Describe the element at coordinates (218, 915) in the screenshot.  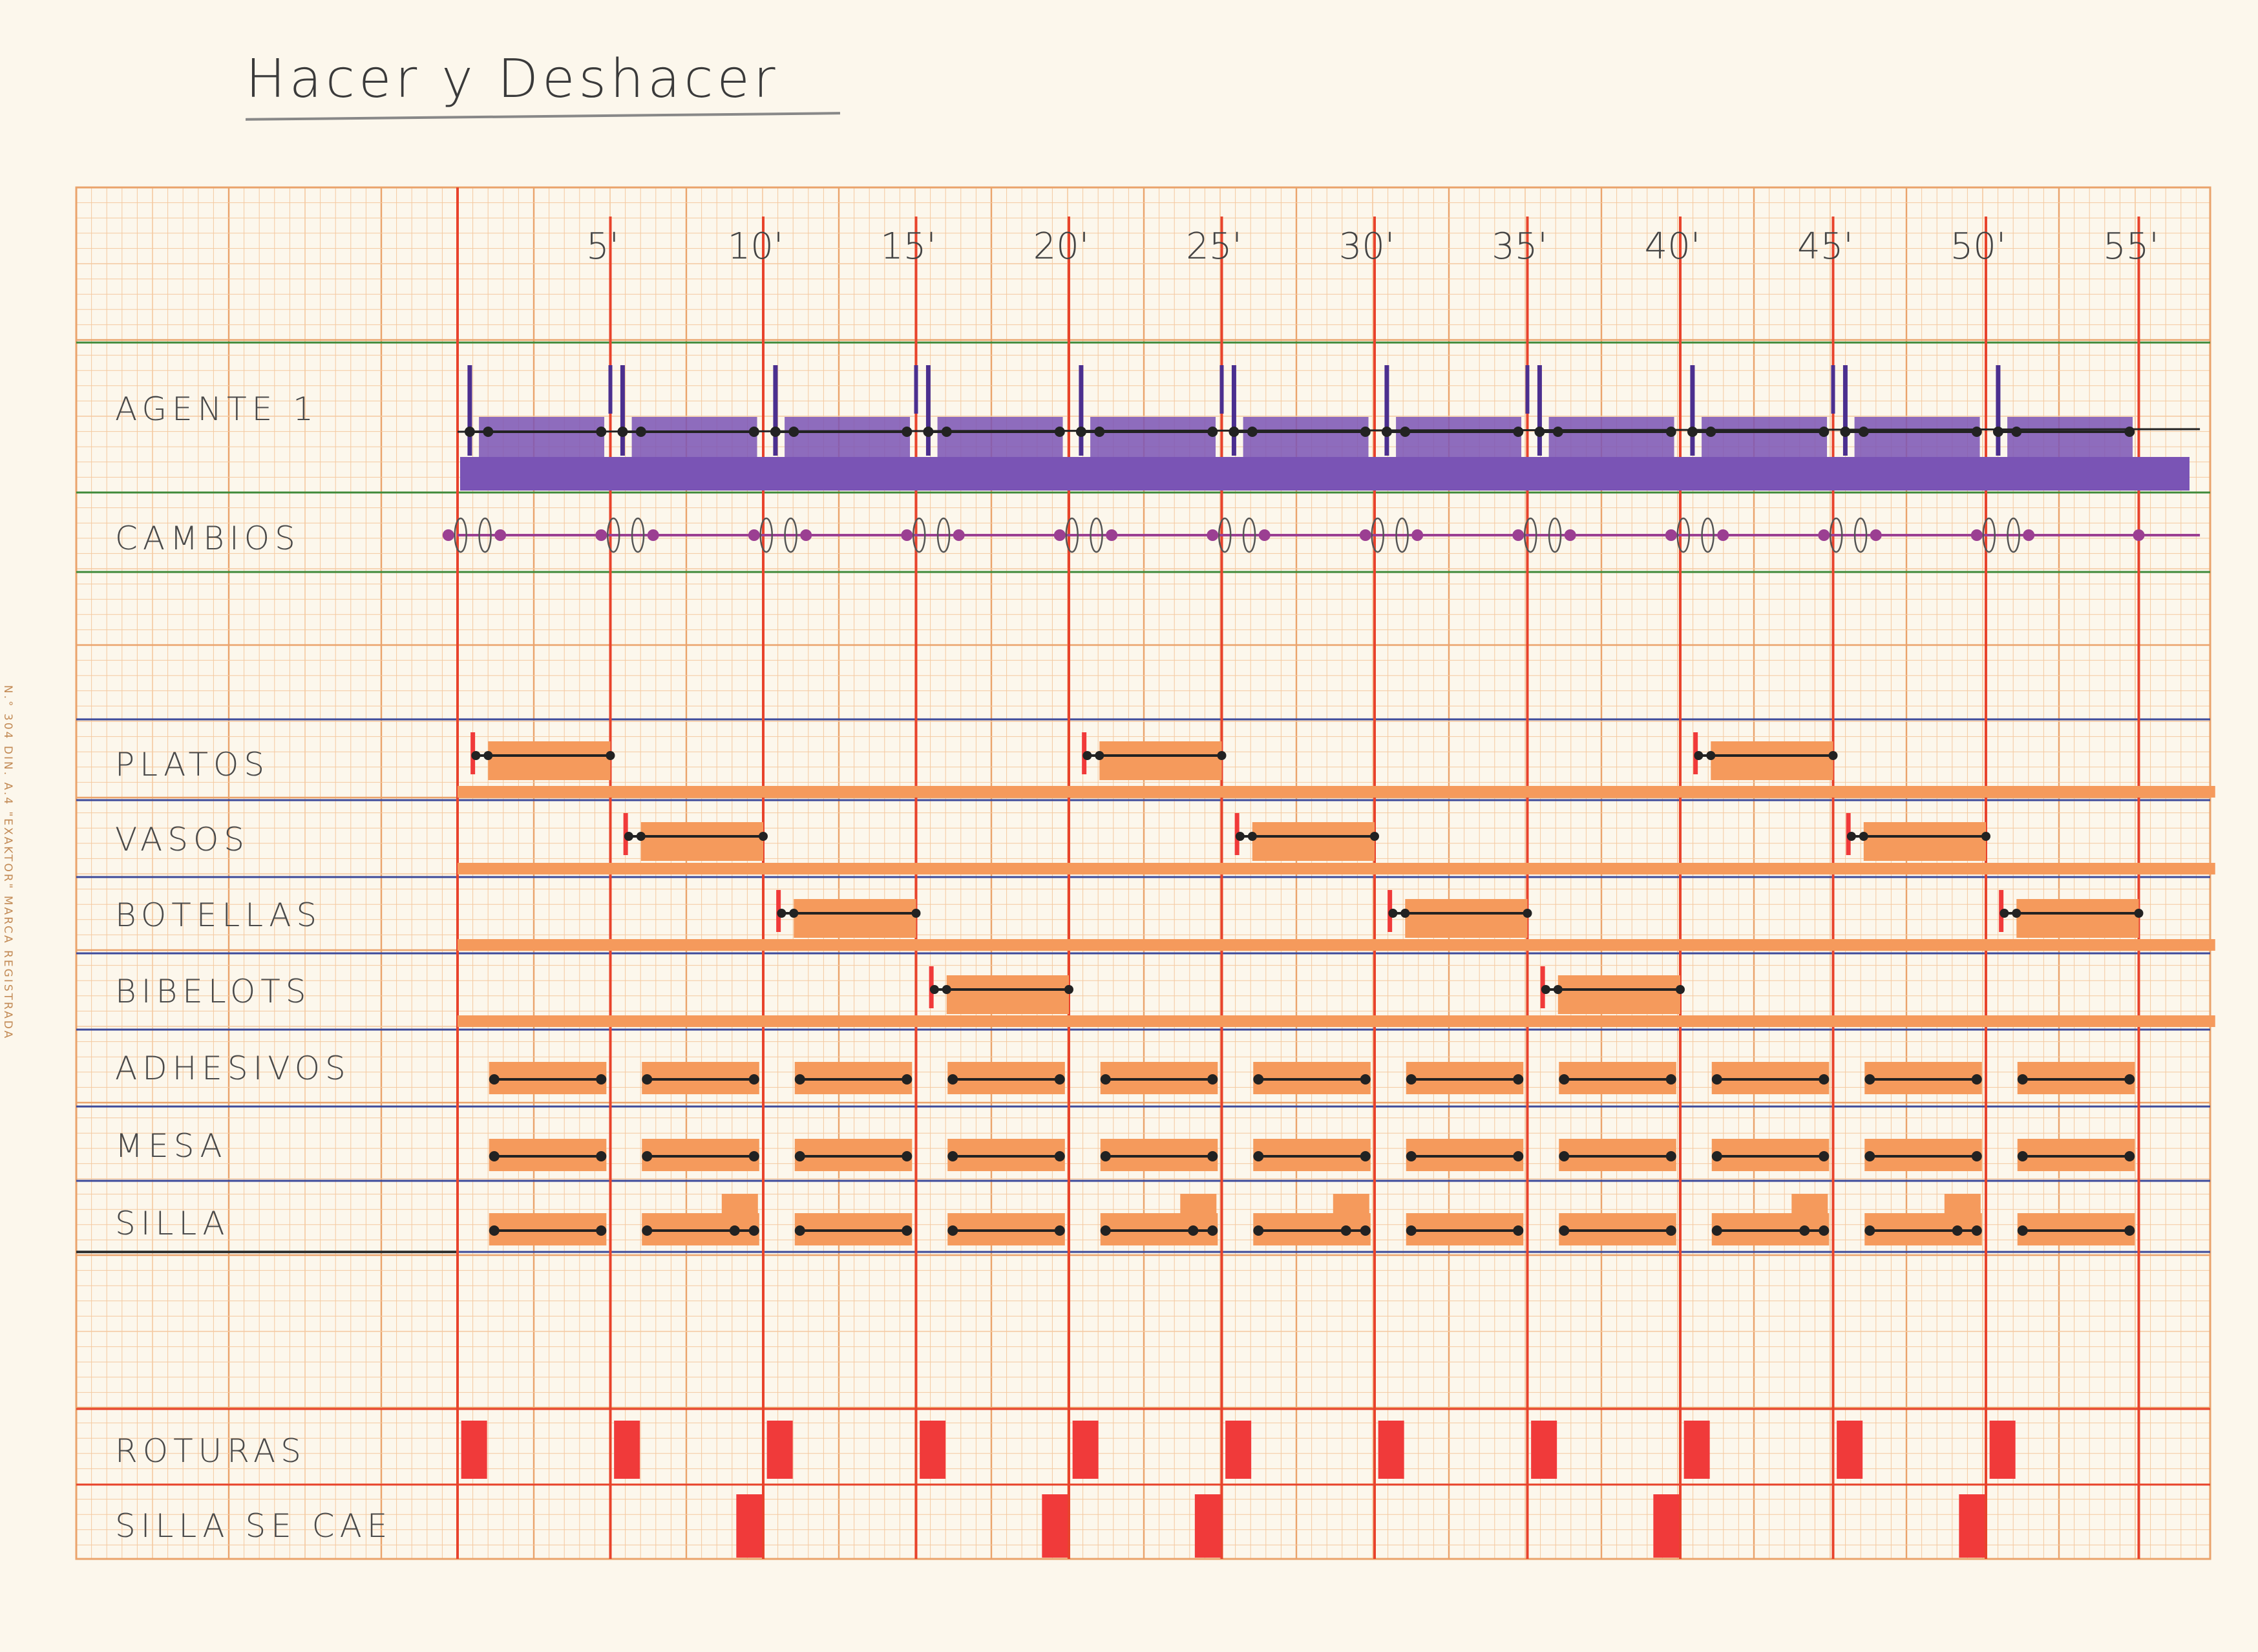
I see `row-label-botellas: BOTELLAS` at that location.